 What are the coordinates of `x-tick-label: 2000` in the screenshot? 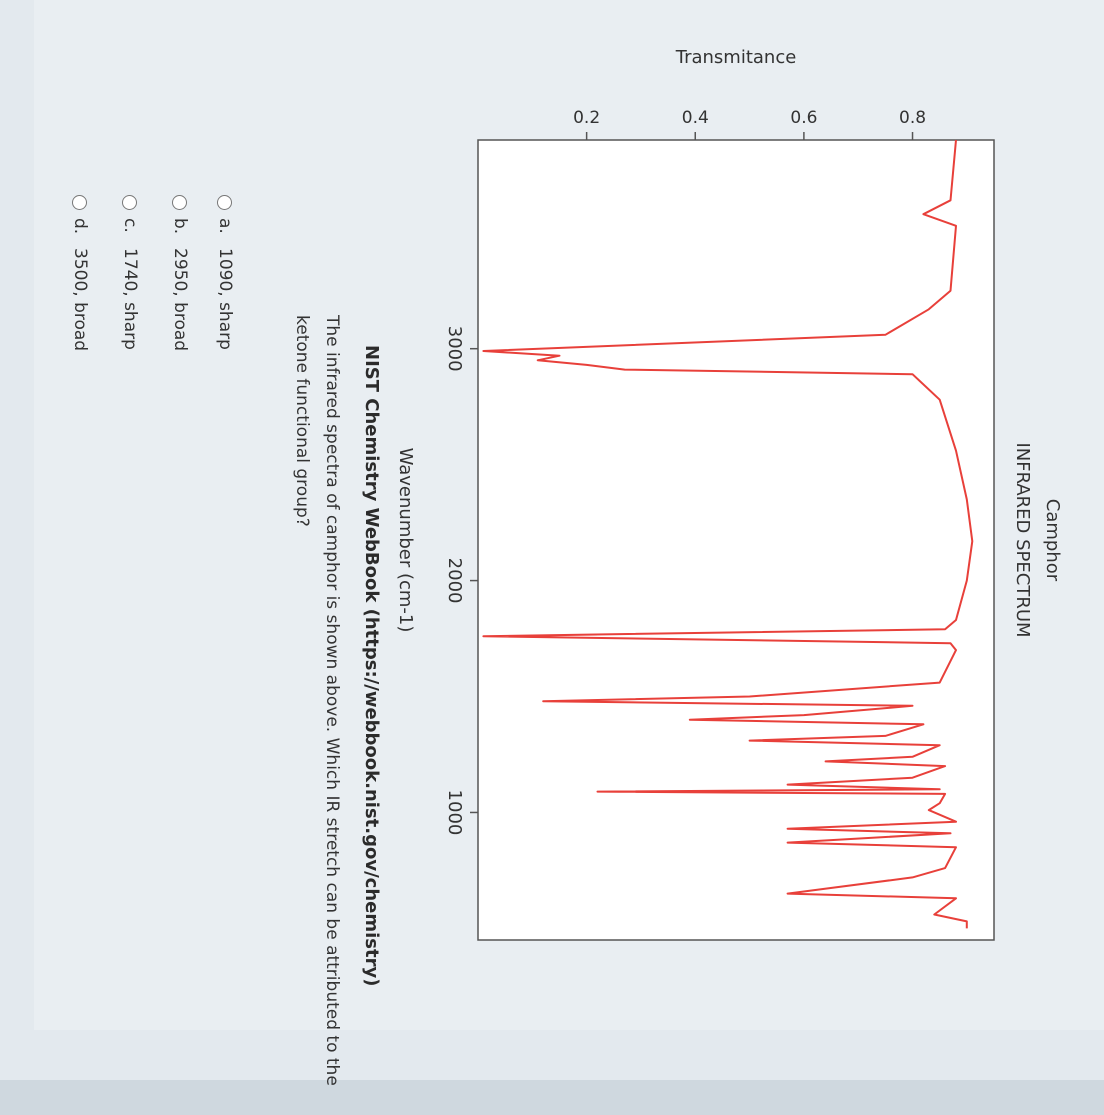 It's located at (454, 581).